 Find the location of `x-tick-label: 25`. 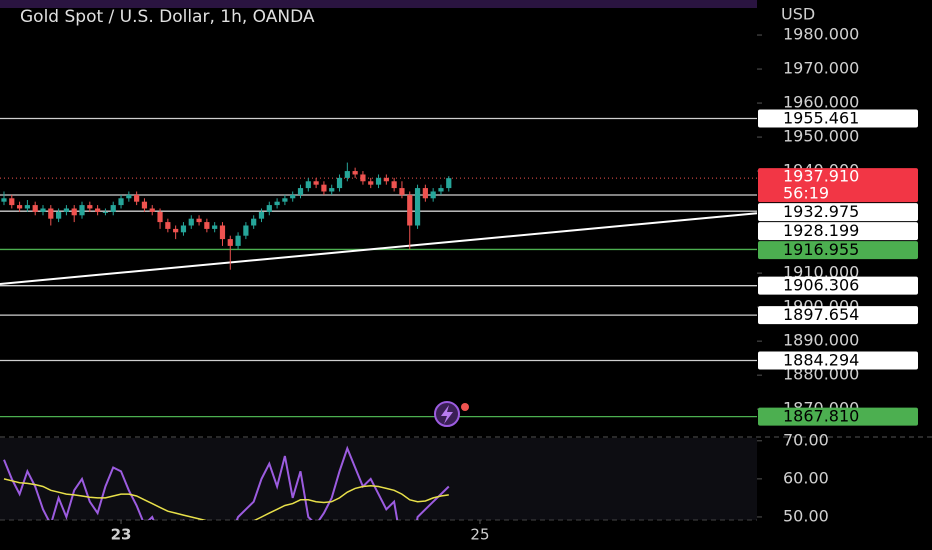

x-tick-label: 25 is located at coordinates (479, 535).